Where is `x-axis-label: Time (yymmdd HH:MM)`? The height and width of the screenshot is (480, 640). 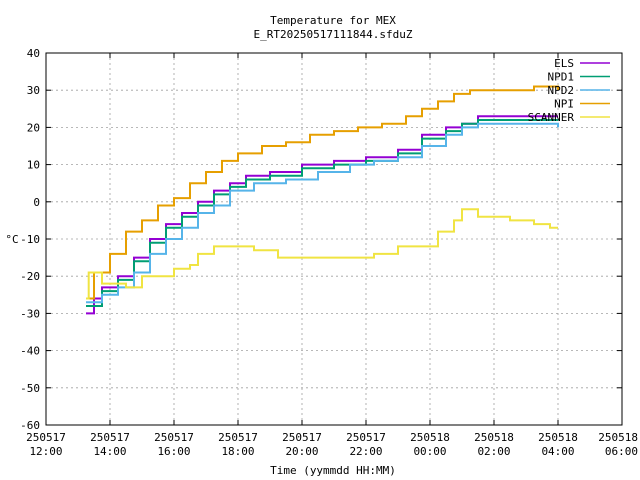 x-axis-label: Time (yymmdd HH:MM) is located at coordinates (333, 470).